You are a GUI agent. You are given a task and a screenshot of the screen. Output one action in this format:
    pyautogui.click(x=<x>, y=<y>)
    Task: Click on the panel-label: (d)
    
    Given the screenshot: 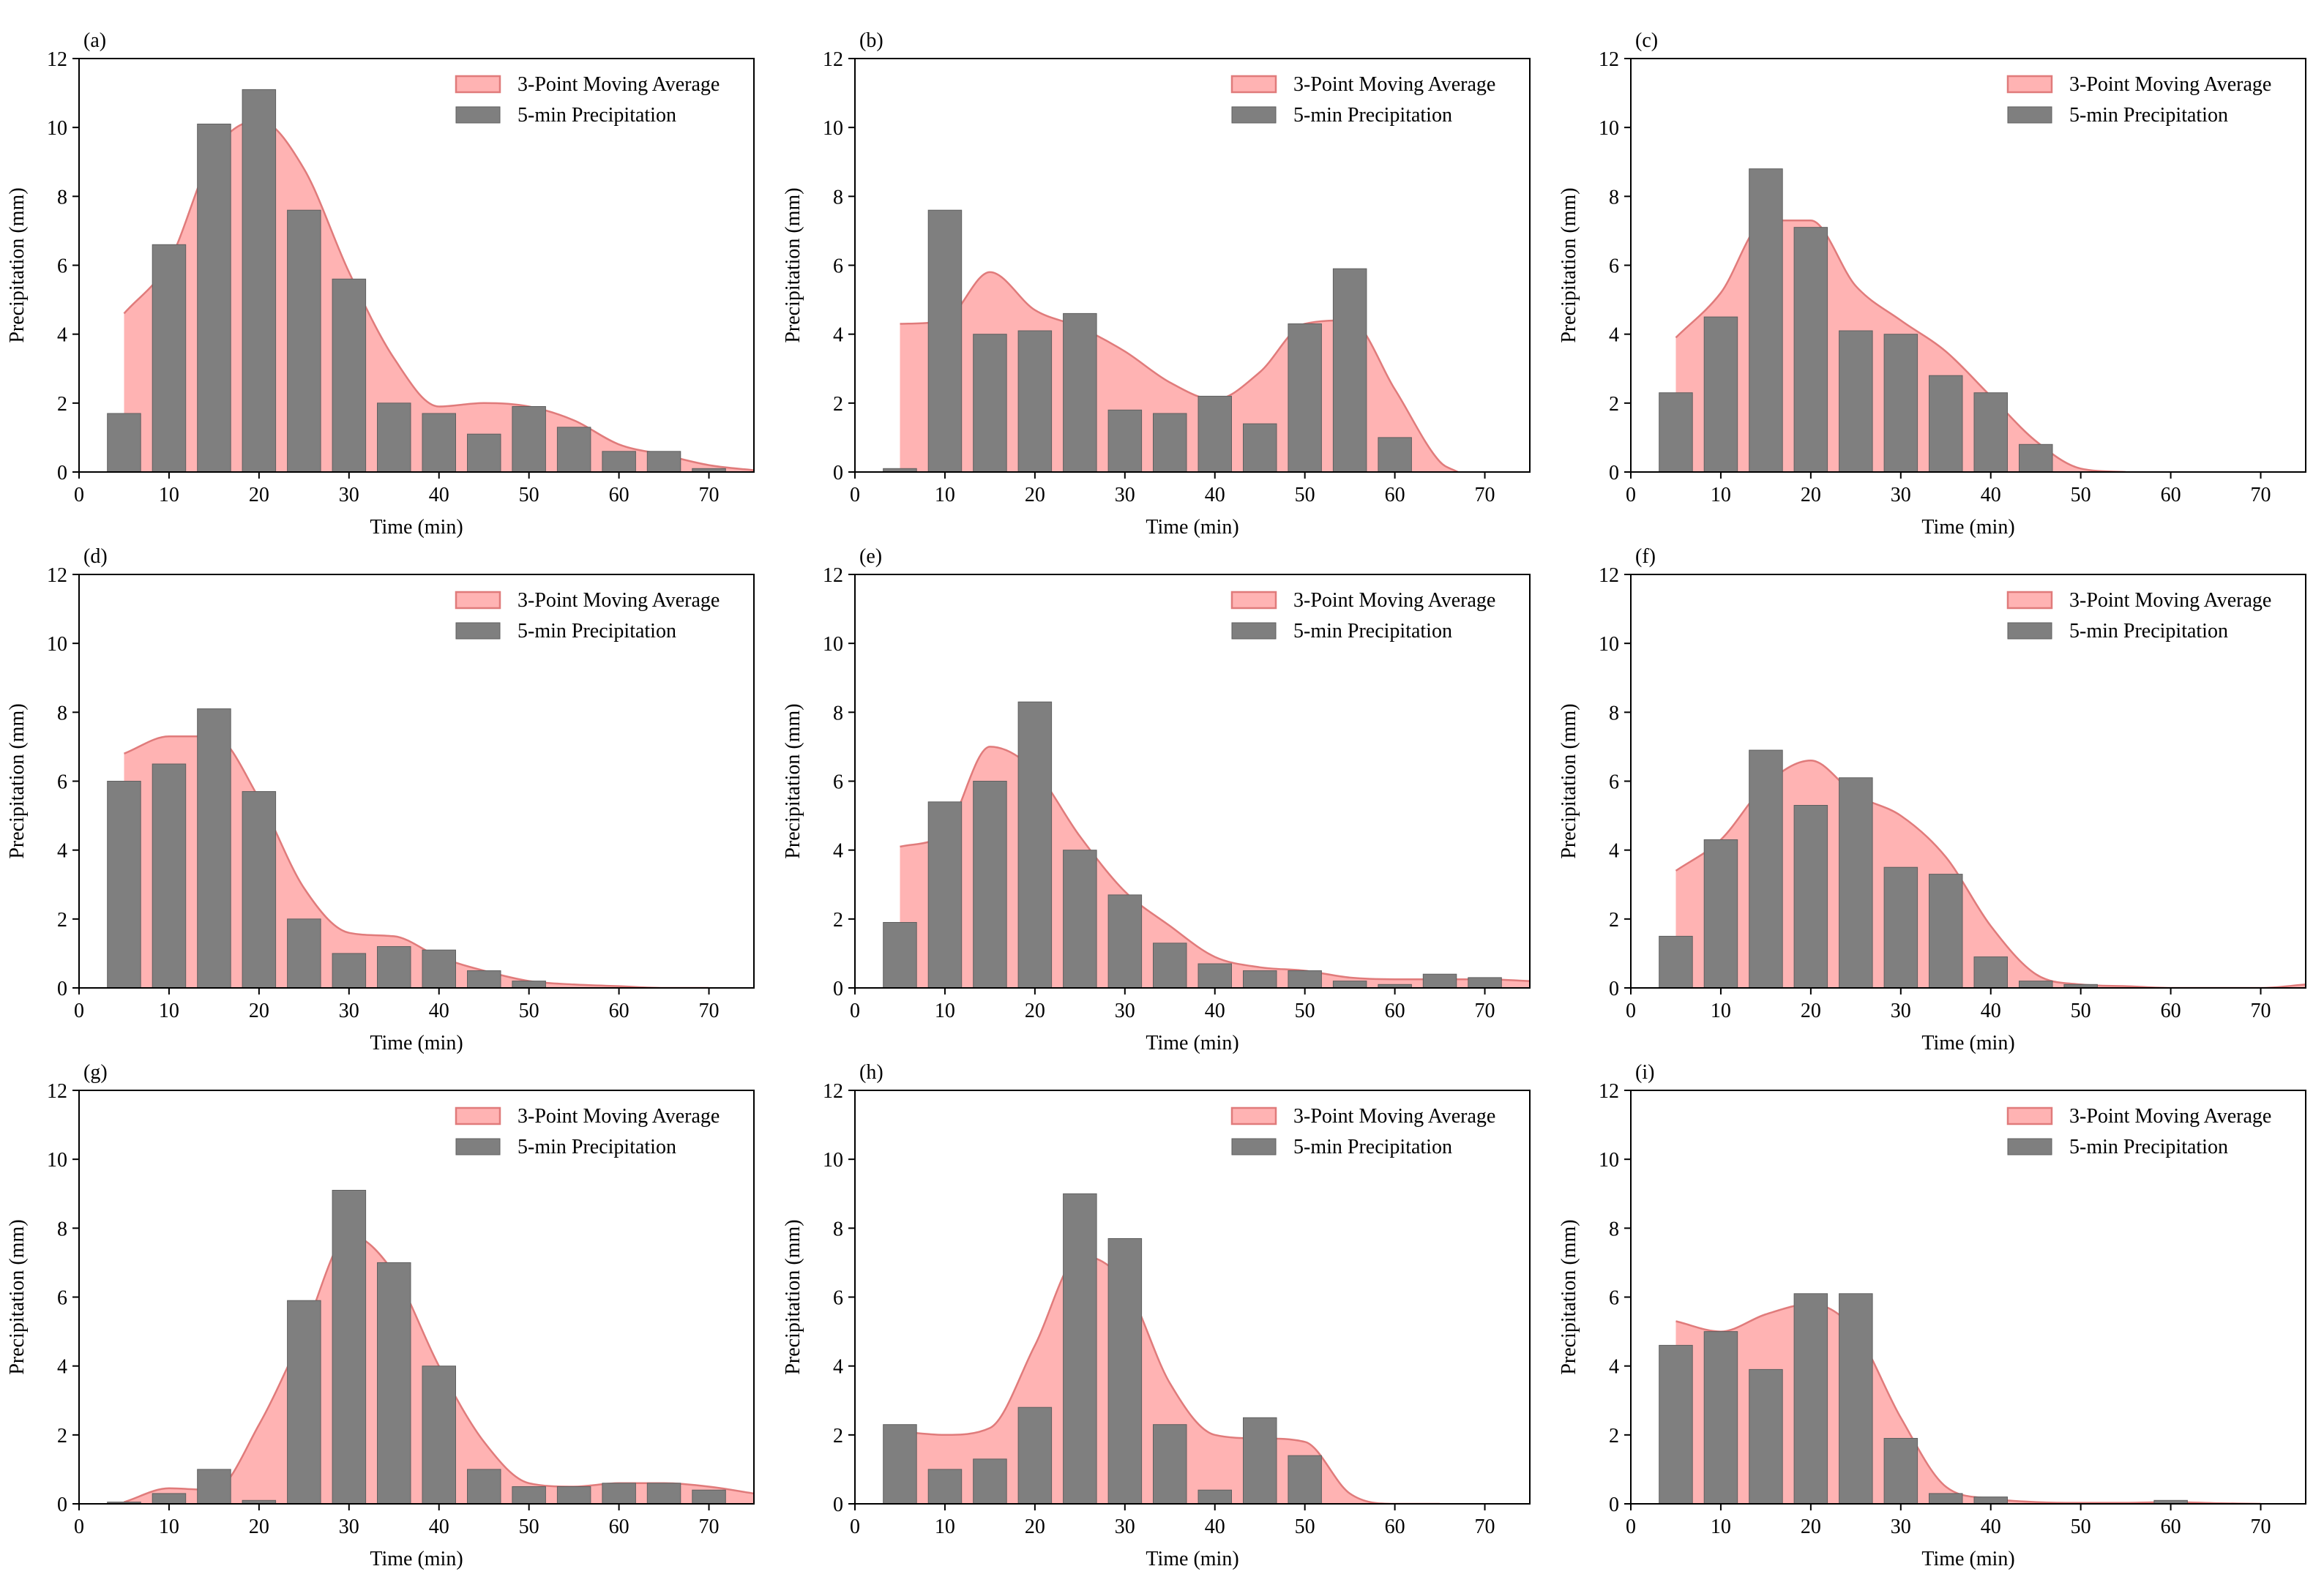 What is the action you would take?
    pyautogui.click(x=95, y=557)
    